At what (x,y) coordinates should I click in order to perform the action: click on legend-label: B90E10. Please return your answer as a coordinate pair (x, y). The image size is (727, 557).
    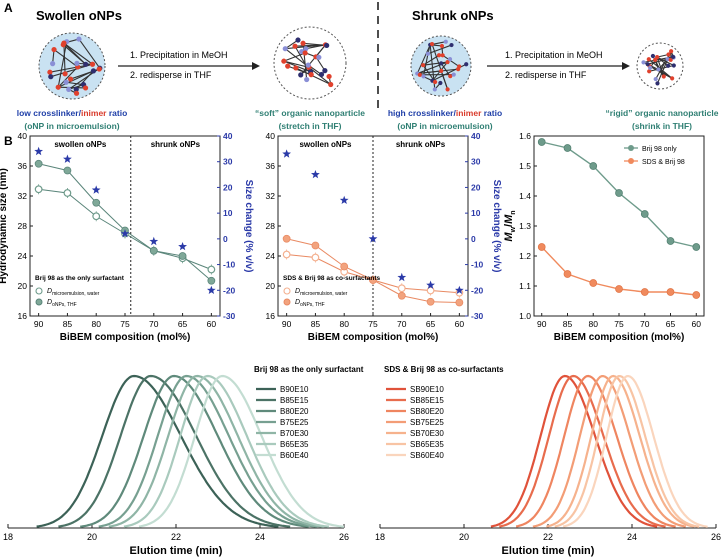
    Looking at the image, I should click on (294, 389).